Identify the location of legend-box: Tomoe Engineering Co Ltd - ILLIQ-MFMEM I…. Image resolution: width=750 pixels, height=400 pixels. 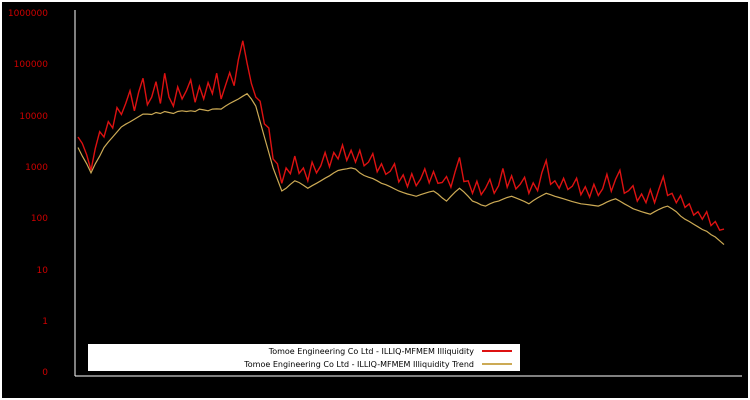
(304, 357).